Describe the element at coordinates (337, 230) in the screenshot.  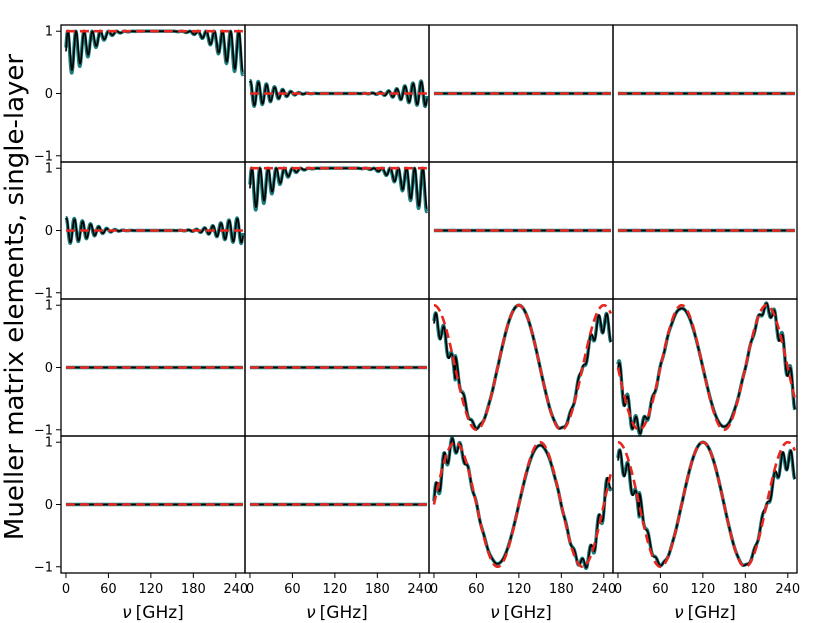
I see `panel-r2-c2` at that location.